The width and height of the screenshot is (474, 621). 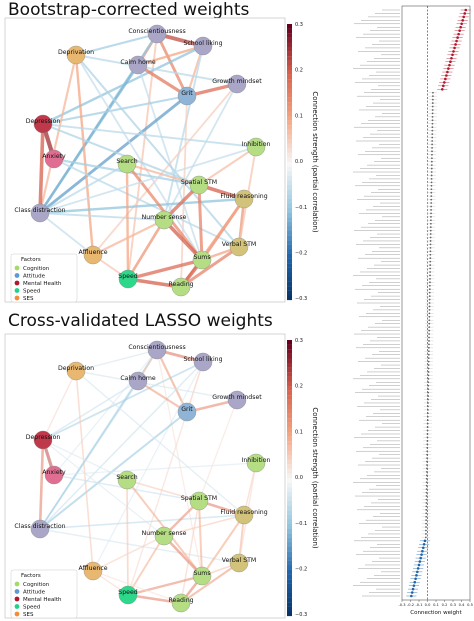 What do you see at coordinates (31, 292) in the screenshot?
I see `top-legend-label: Speed` at bounding box center [31, 292].